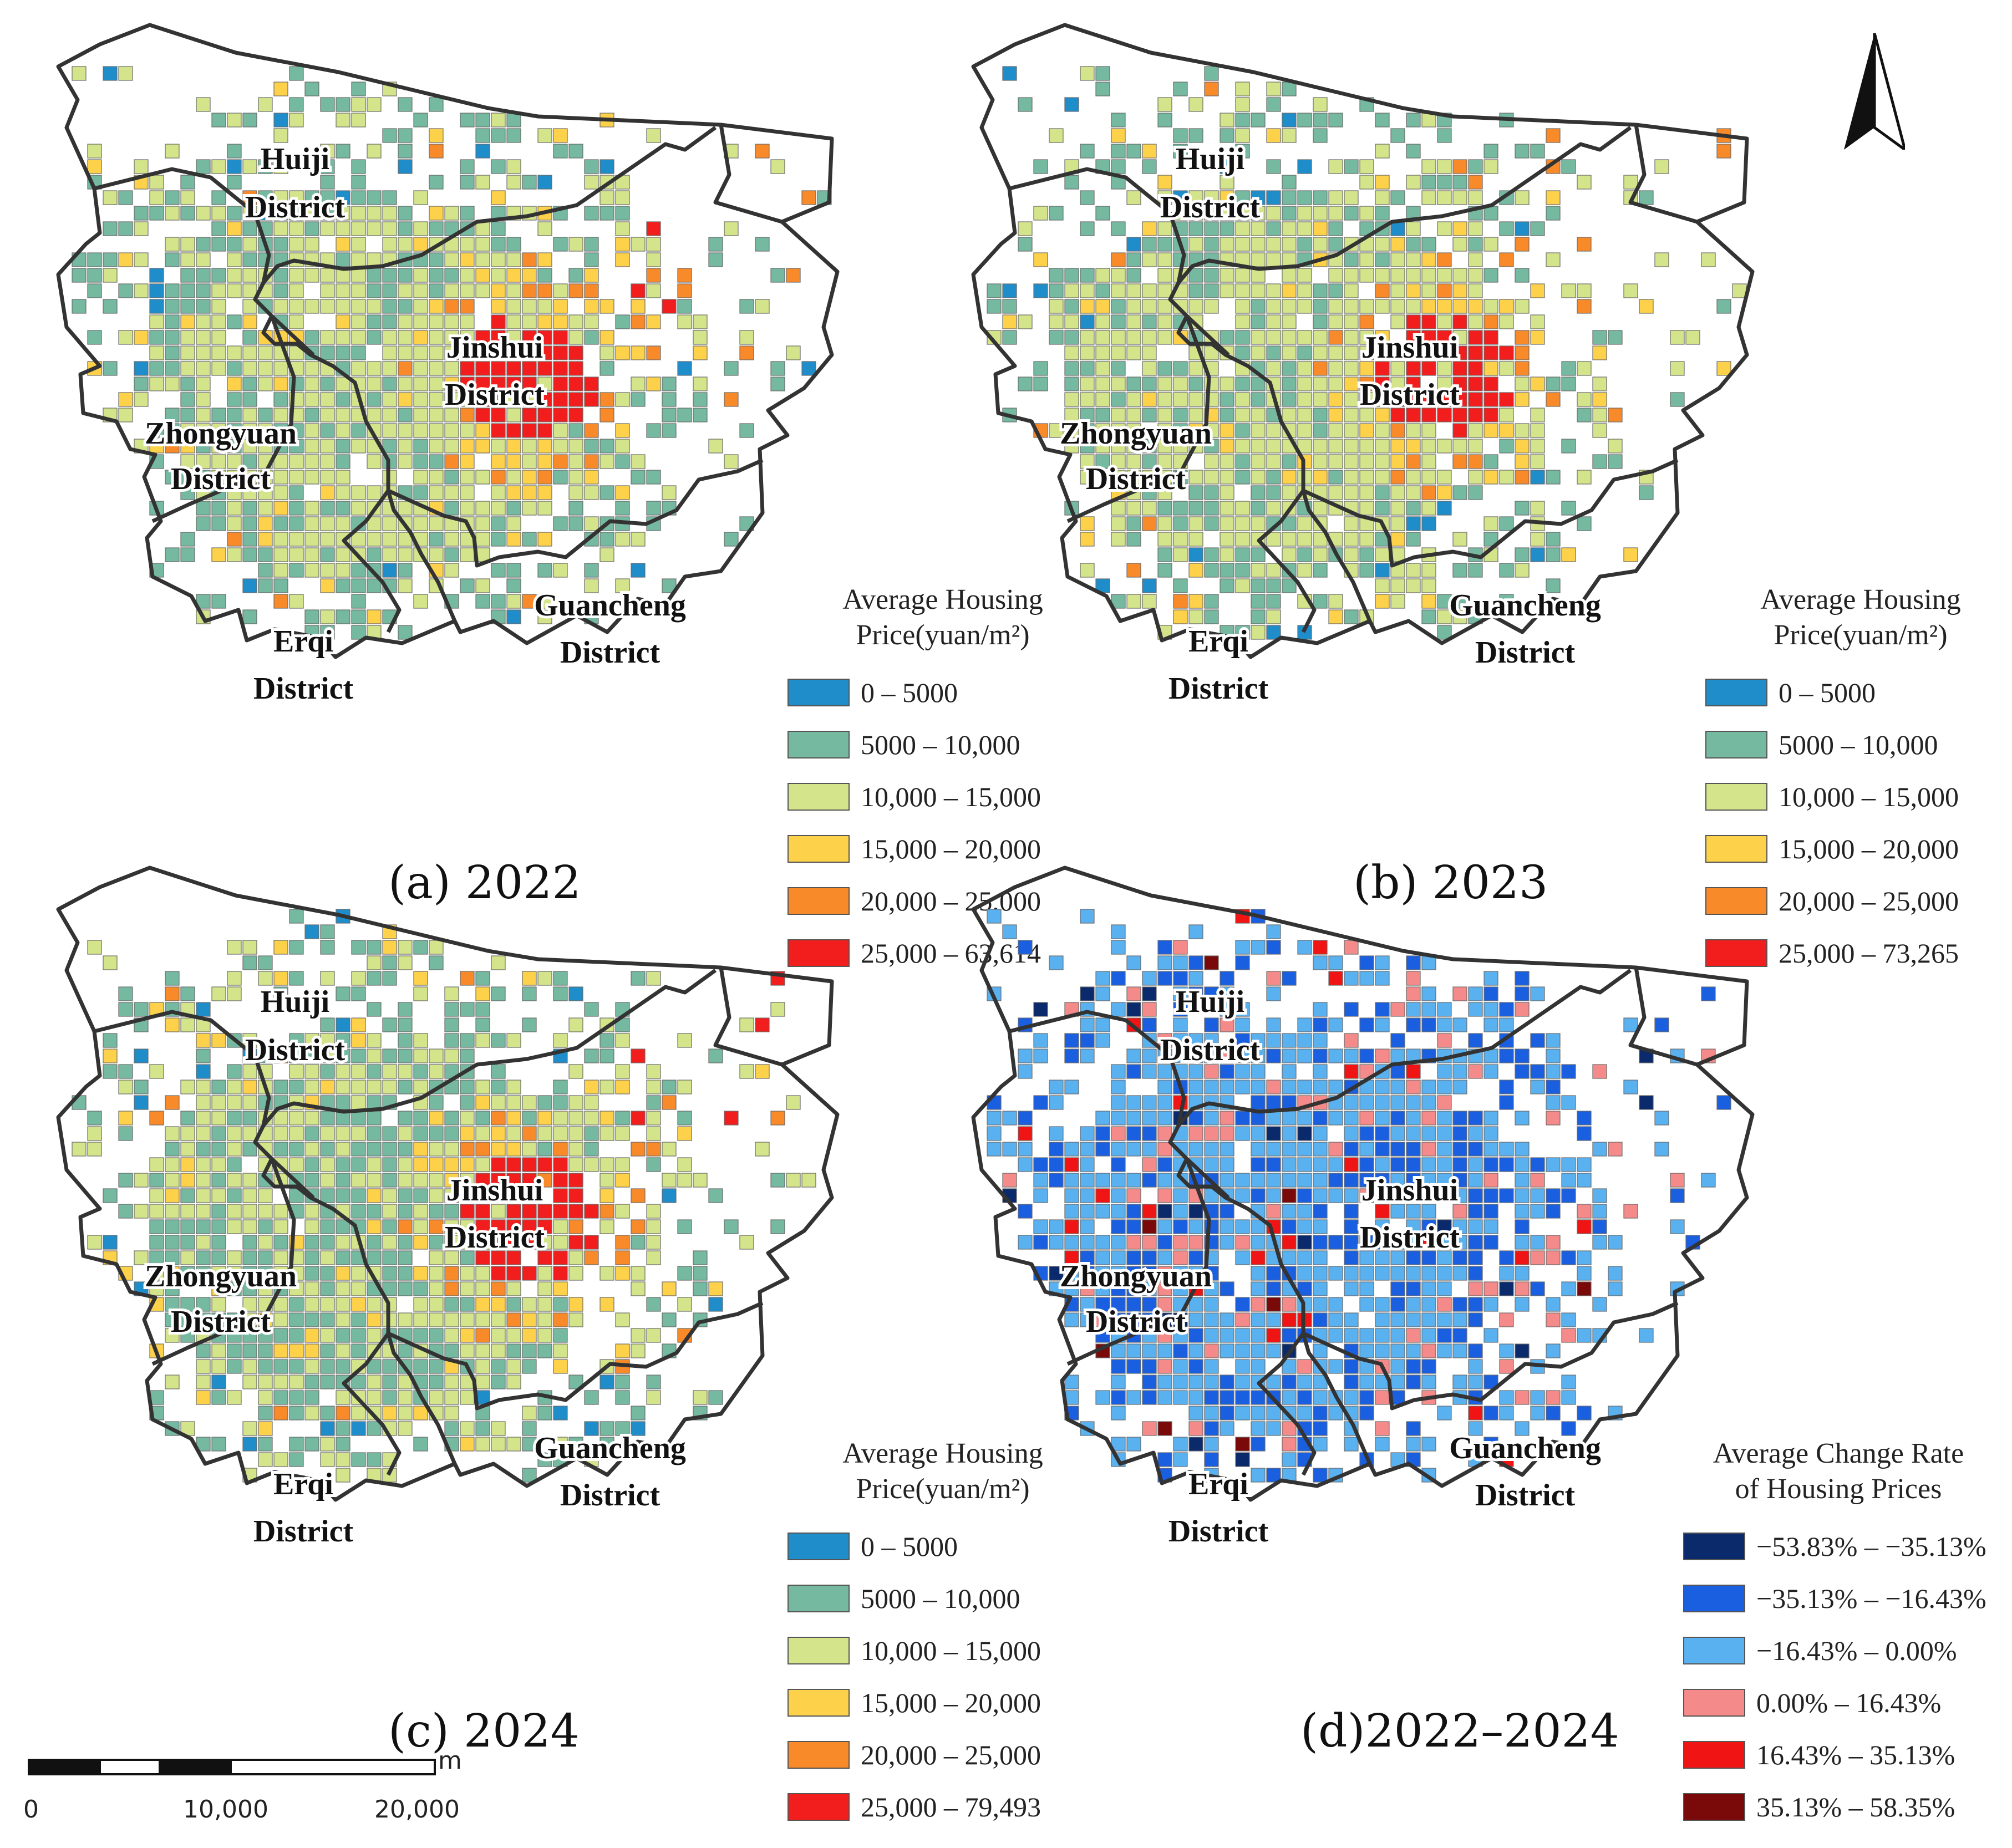 The image size is (2012, 1848). I want to click on district-label: District, so click(1136, 1322).